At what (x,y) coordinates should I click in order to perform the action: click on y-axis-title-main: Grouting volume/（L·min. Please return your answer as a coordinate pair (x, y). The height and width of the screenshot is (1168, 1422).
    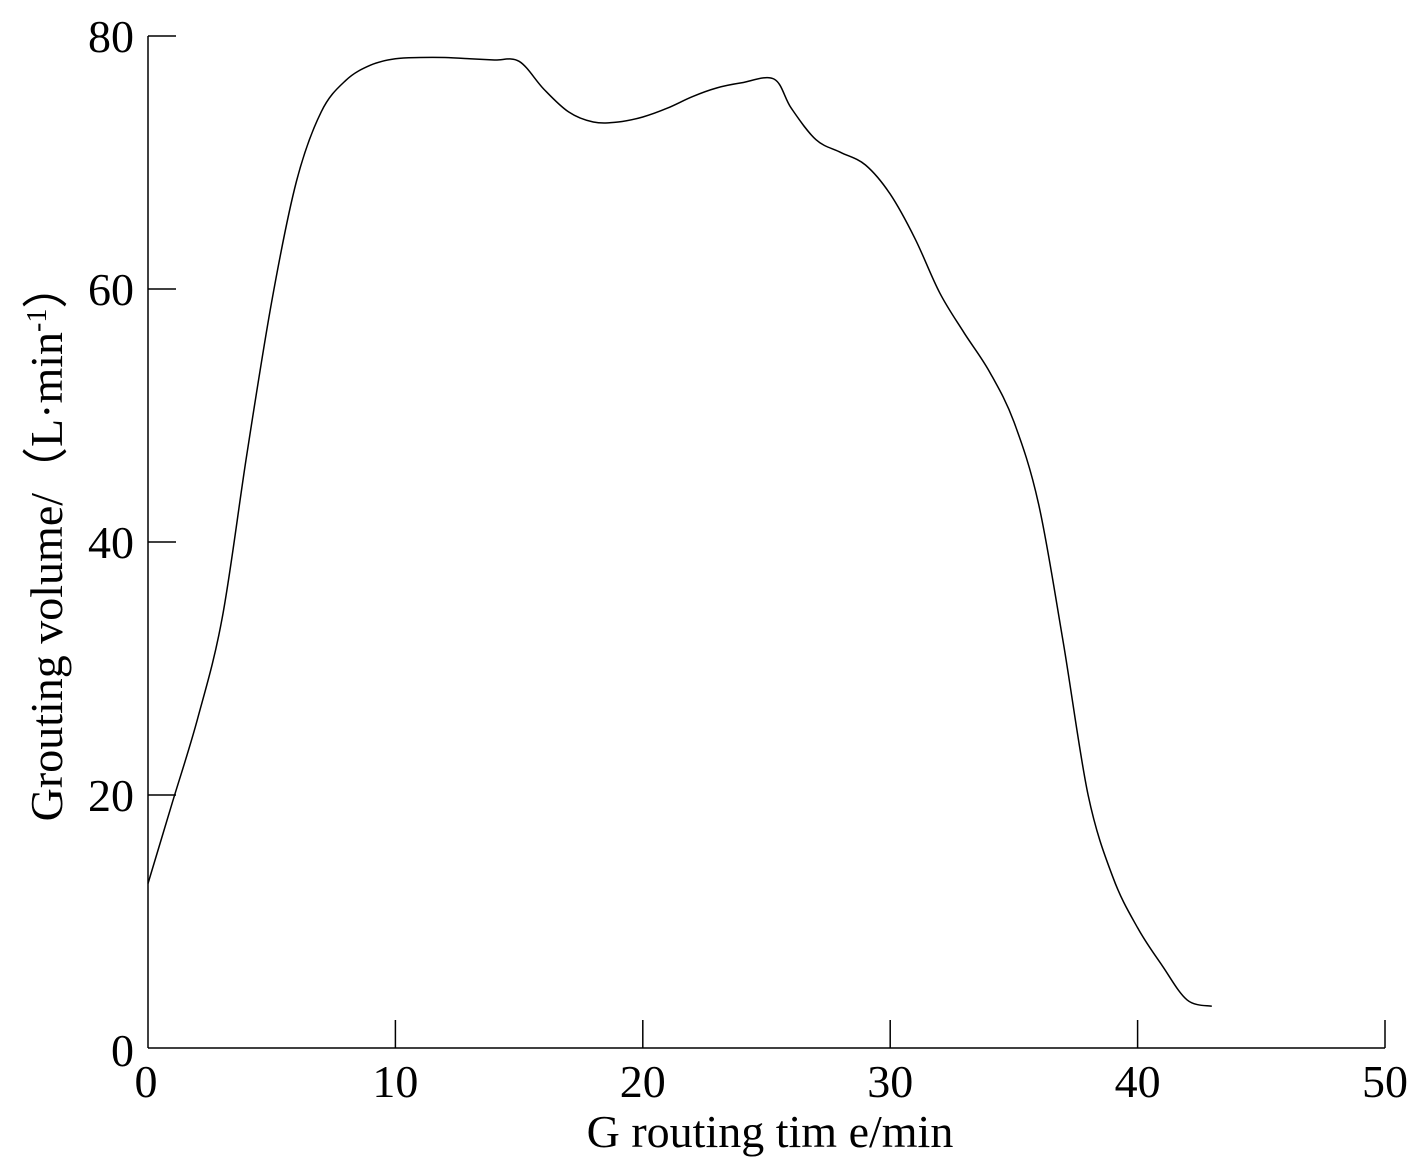
    Looking at the image, I should click on (46, 576).